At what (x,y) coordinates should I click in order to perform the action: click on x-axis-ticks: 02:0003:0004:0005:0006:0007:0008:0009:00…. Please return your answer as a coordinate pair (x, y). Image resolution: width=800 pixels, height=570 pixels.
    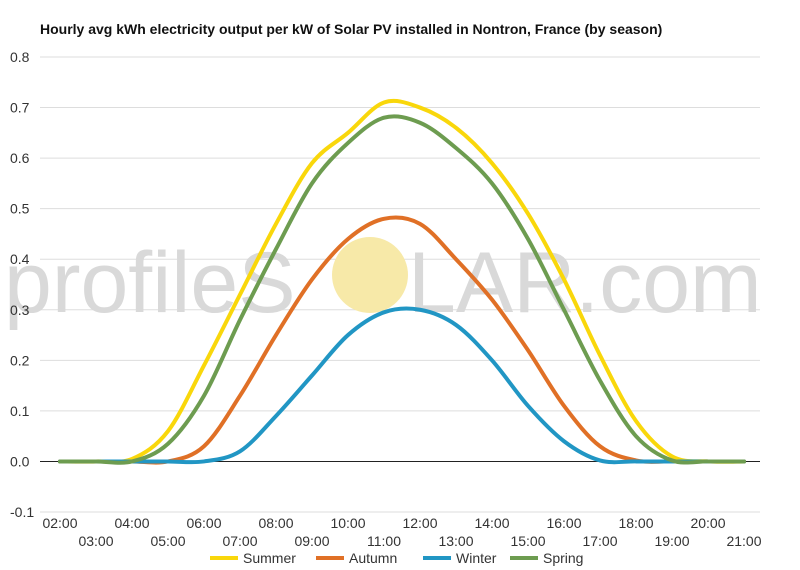
    Looking at the image, I should click on (401, 532).